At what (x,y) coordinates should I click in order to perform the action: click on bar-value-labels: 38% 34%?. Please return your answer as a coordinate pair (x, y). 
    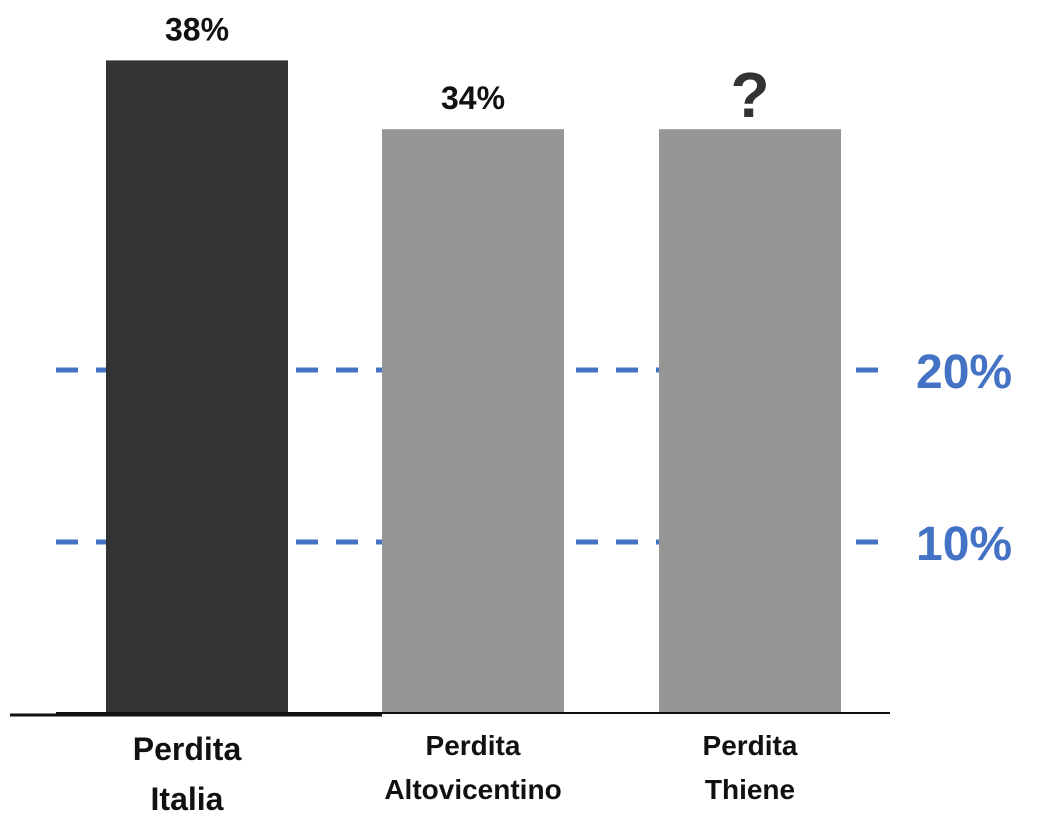
    Looking at the image, I should click on (467, 71).